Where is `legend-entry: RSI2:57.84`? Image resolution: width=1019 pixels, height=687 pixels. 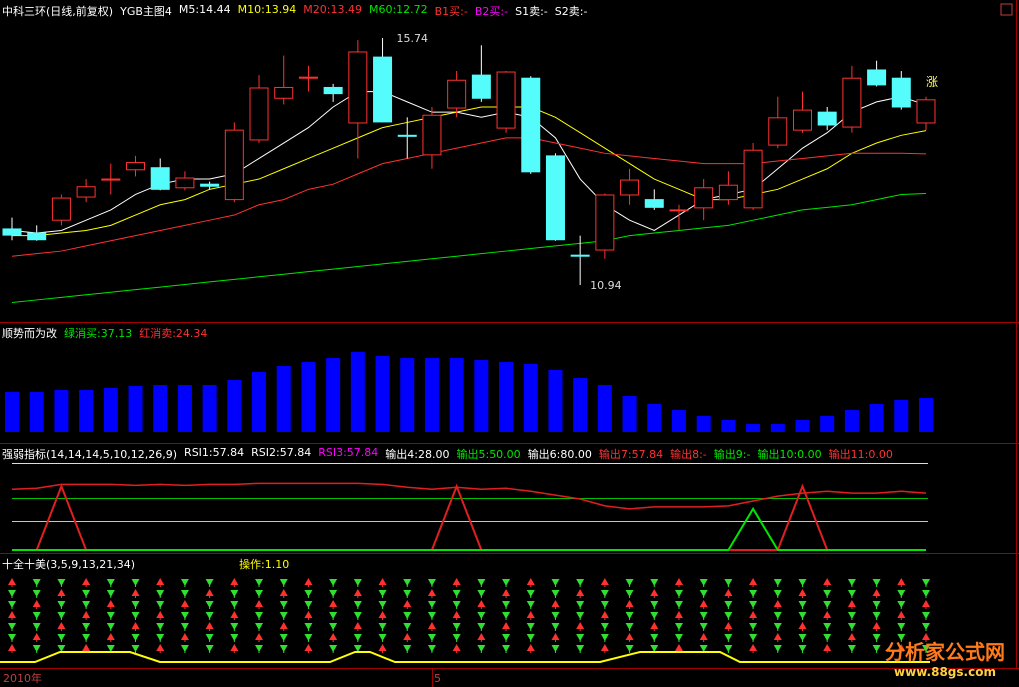
legend-entry: RSI2:57.84 is located at coordinates (281, 452).